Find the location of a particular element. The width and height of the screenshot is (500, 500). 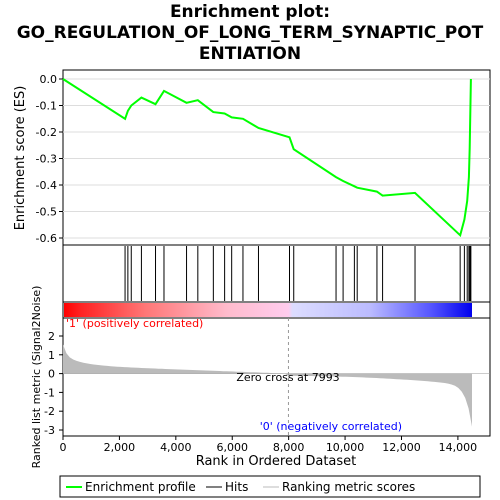

x-tick-label: 2,000 is located at coordinates (120, 447).